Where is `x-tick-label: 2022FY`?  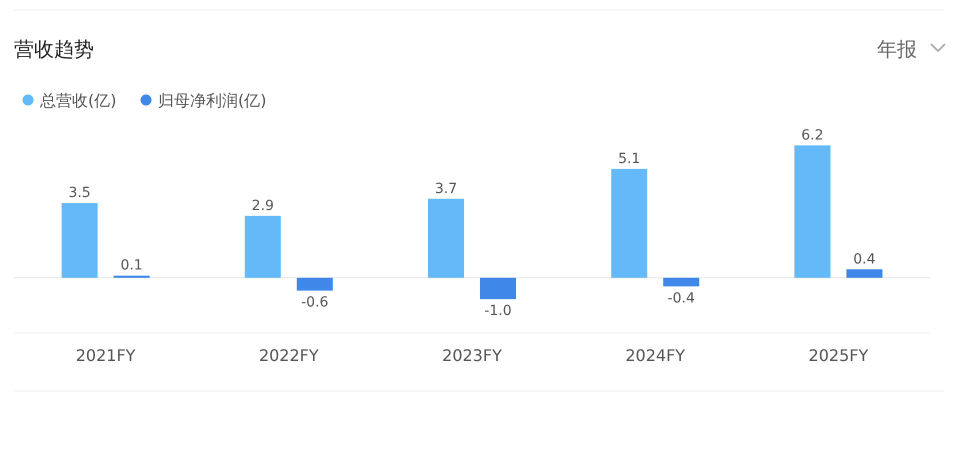
x-tick-label: 2022FY is located at coordinates (288, 355).